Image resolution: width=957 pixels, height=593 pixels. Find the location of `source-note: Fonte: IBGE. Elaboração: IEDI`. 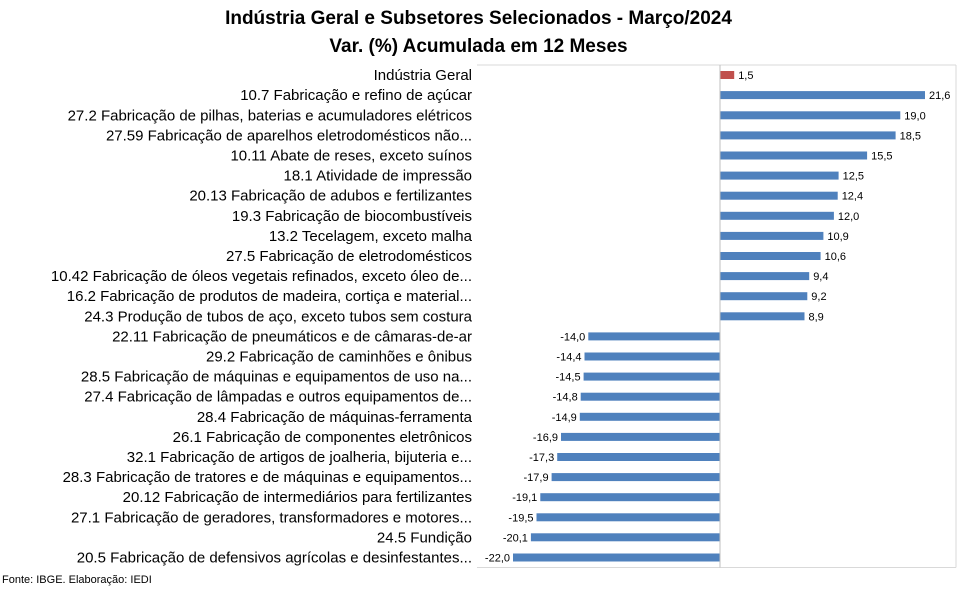

source-note: Fonte: IBGE. Elaboração: IEDI is located at coordinates (77, 580).